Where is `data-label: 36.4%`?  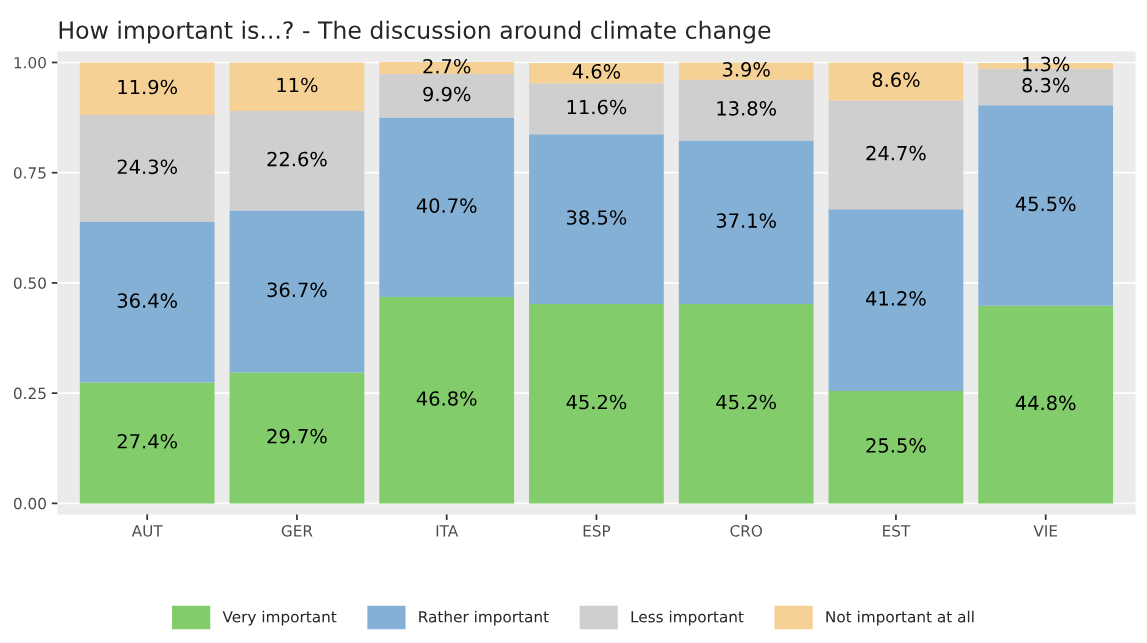
data-label: 36.4% is located at coordinates (147, 300).